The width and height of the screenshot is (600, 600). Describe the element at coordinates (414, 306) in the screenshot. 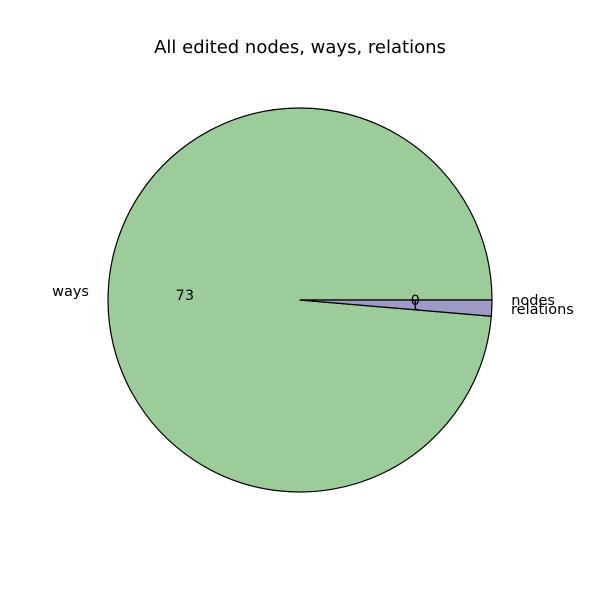

I see `value-relations: 1` at that location.